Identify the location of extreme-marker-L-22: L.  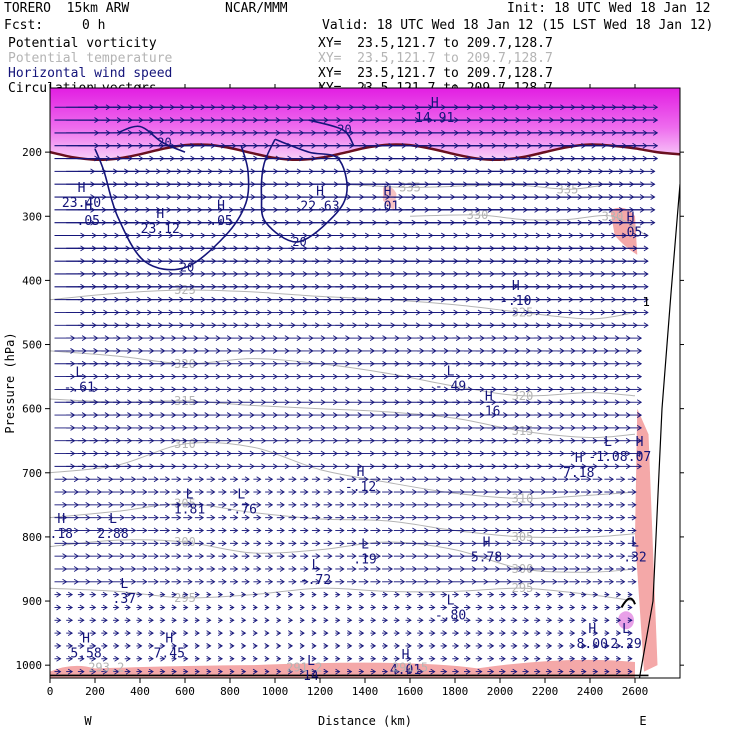
(635, 543).